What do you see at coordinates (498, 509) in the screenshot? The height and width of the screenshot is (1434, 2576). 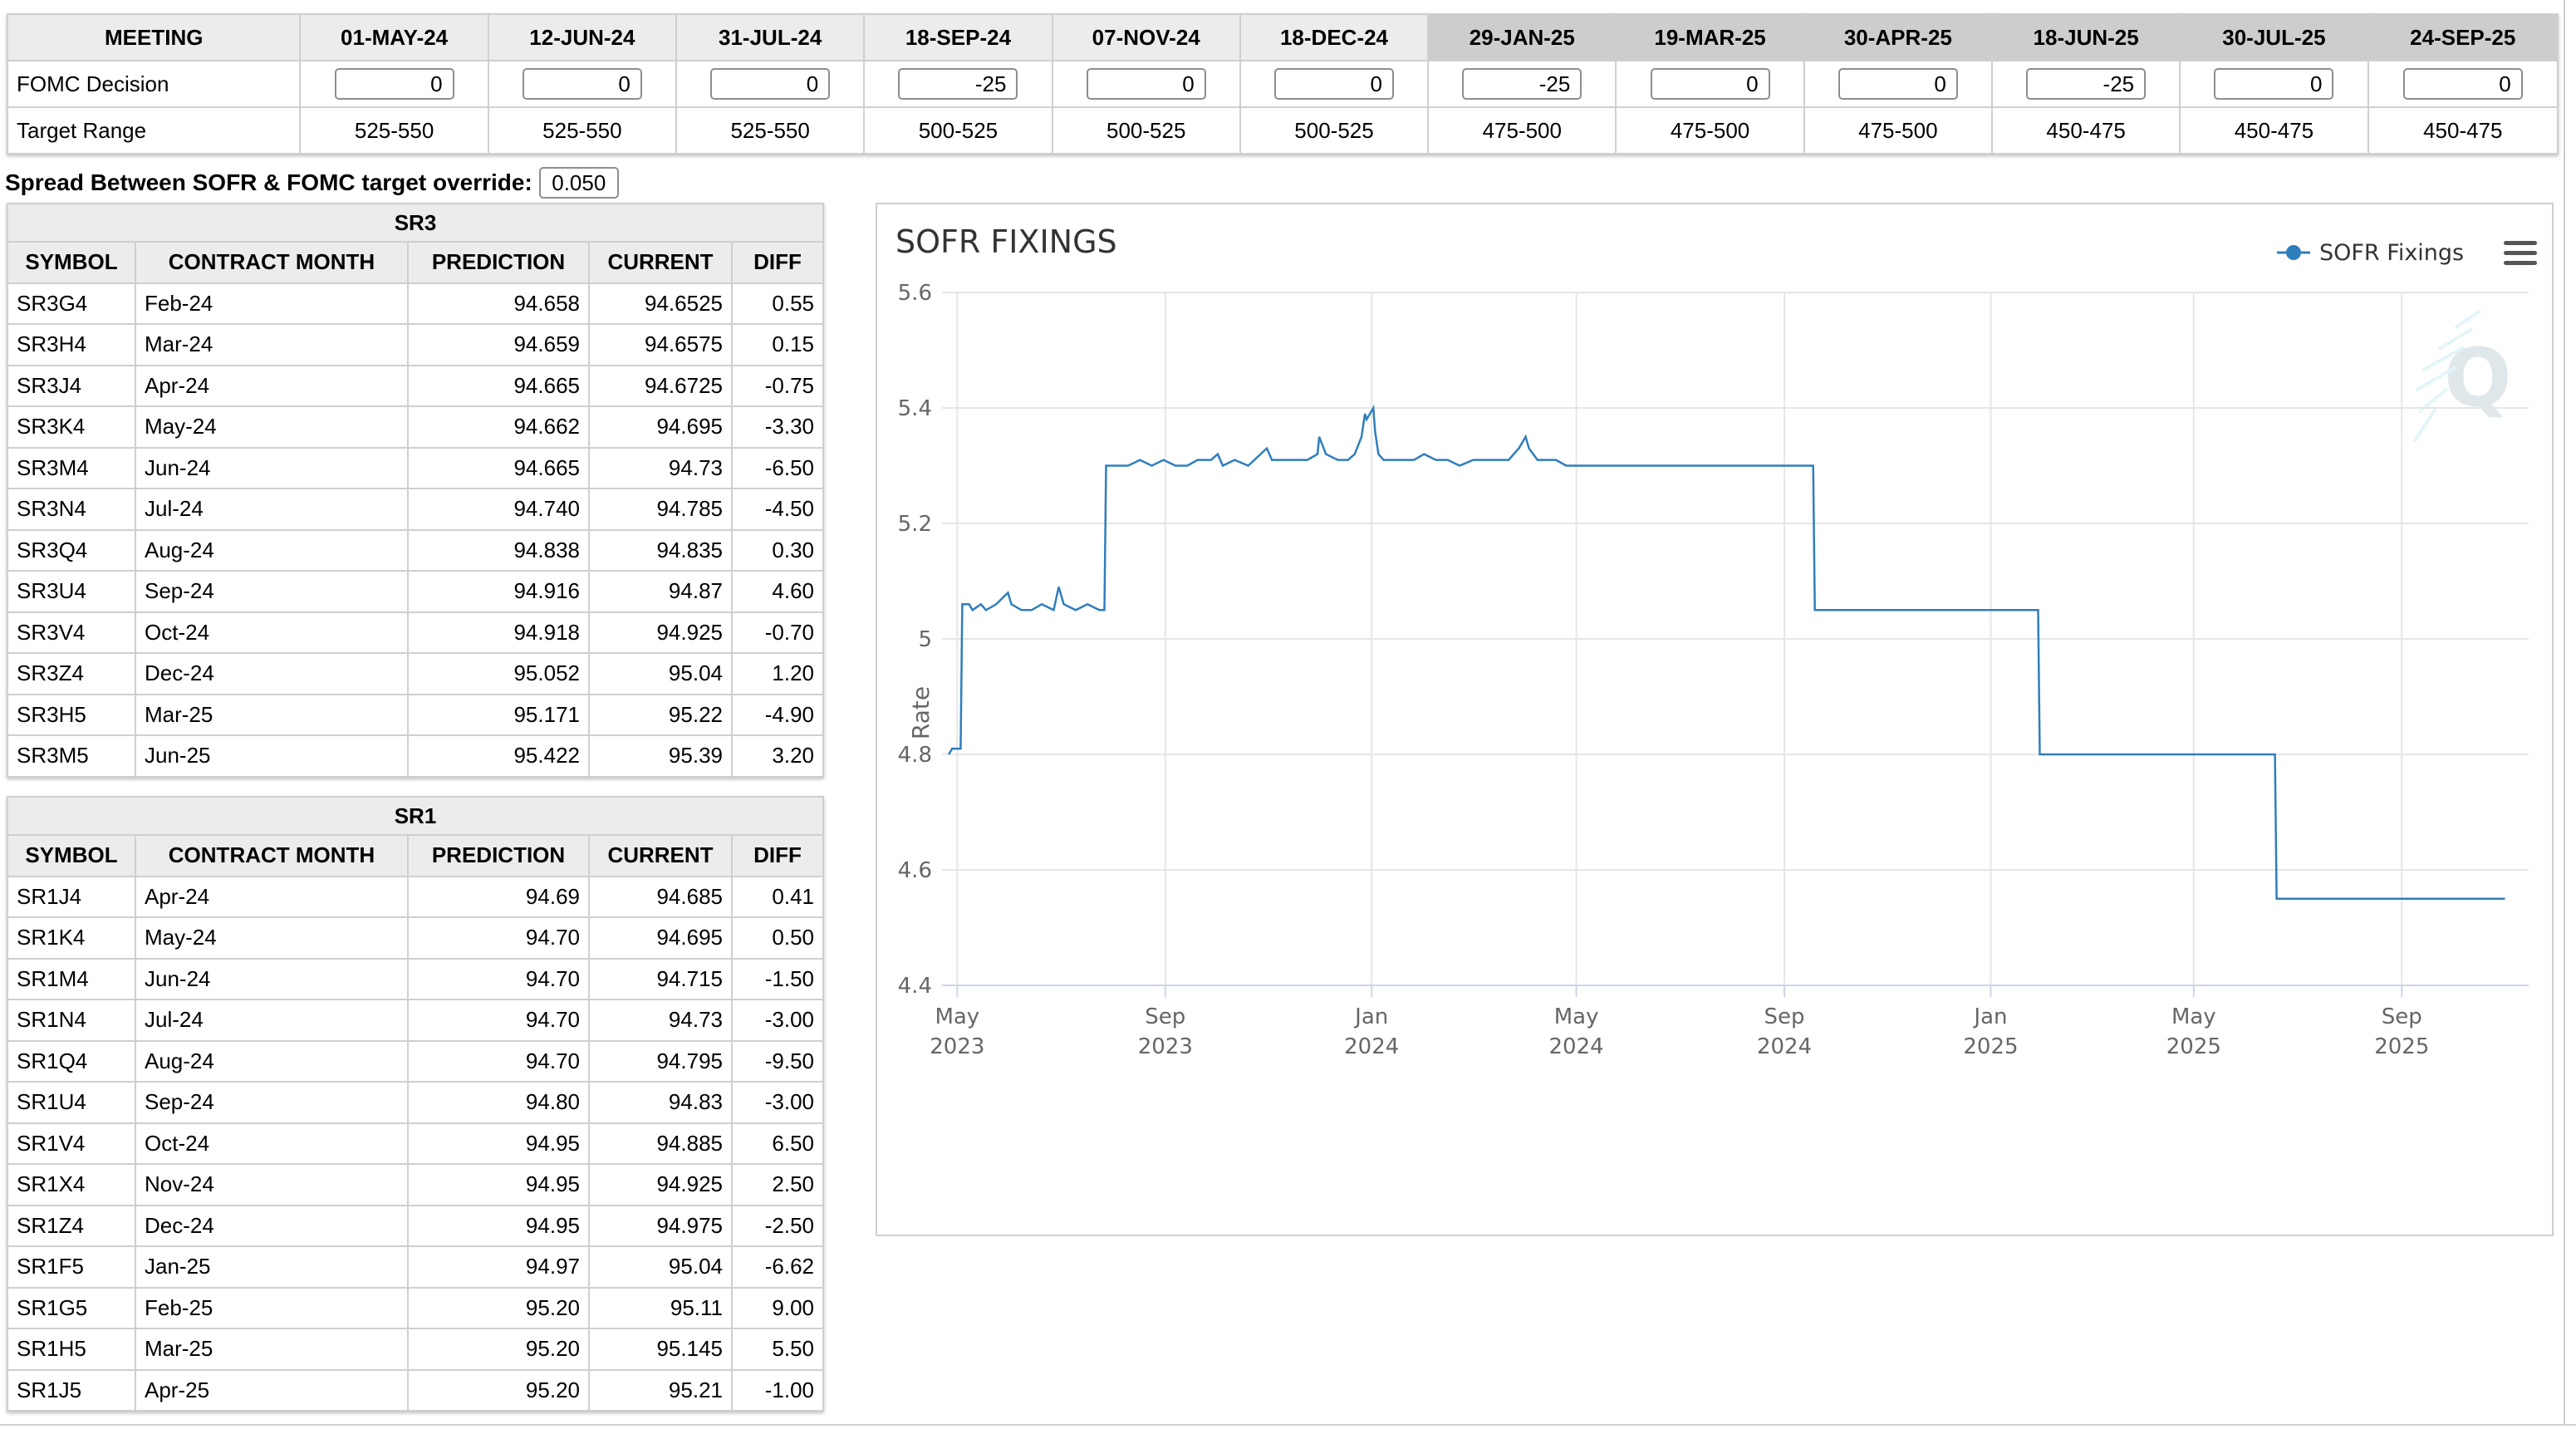 I see `prediction-cell: 94.740` at bounding box center [498, 509].